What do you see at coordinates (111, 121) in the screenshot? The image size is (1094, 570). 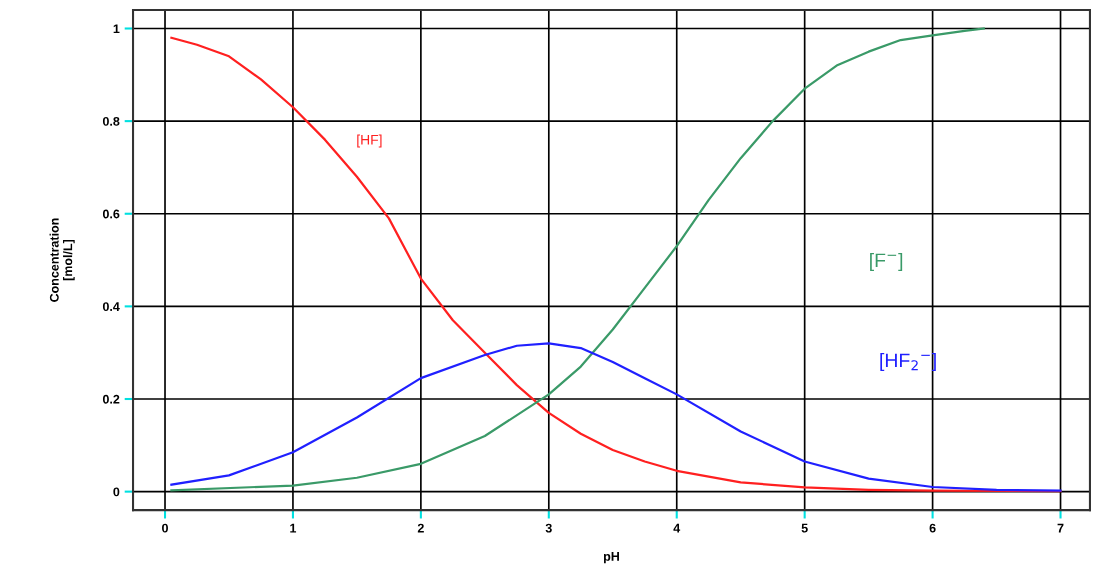 I see `y-tick-label: 0.8` at bounding box center [111, 121].